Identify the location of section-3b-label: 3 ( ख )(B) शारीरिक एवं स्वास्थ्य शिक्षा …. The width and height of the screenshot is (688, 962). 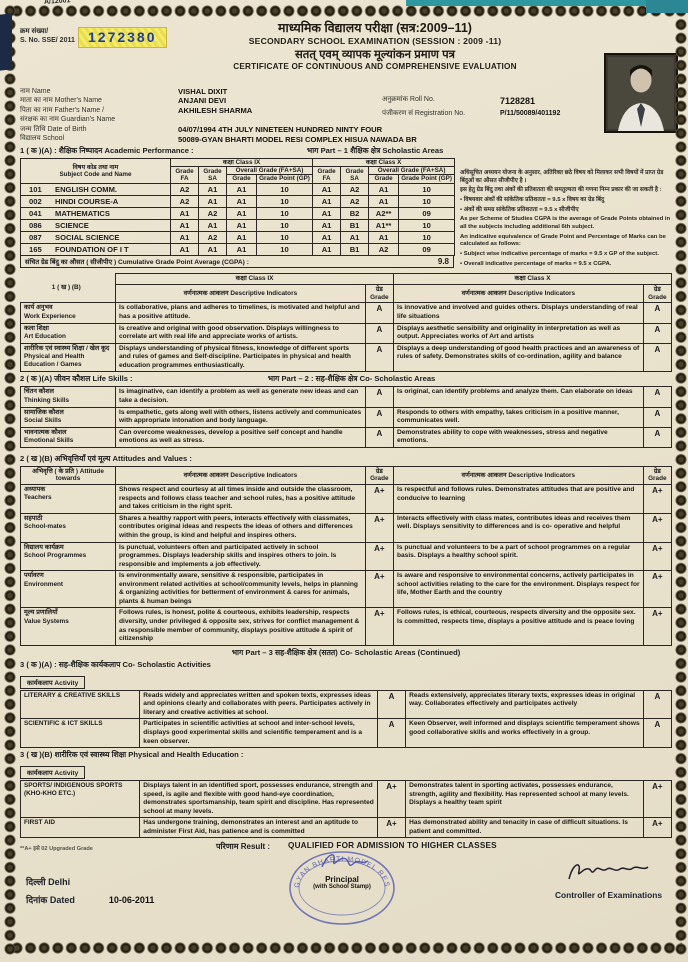
(132, 755).